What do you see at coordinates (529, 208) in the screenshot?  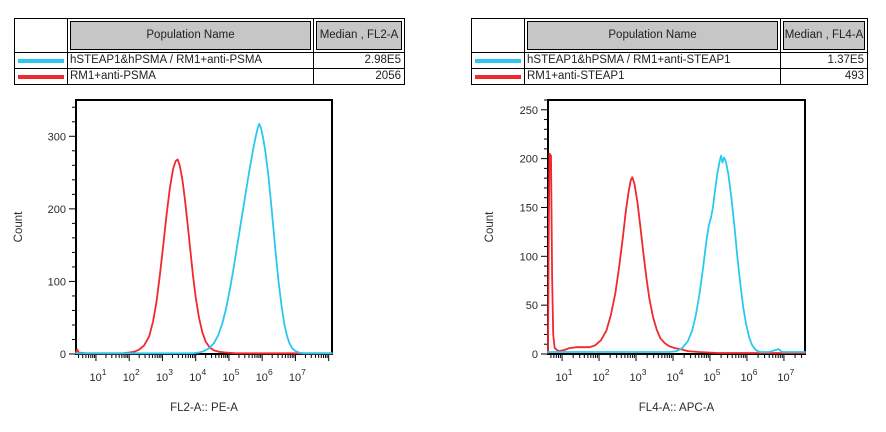 I see `y-tick-label: 150` at bounding box center [529, 208].